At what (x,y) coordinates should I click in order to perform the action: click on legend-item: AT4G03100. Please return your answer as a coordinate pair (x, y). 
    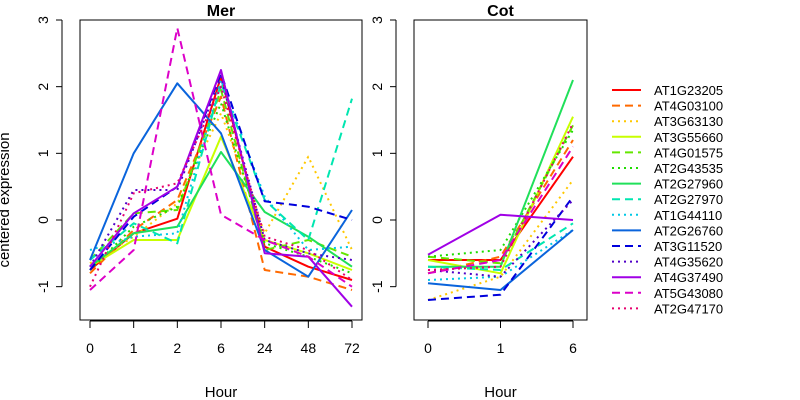
    Looking at the image, I should click on (667, 106).